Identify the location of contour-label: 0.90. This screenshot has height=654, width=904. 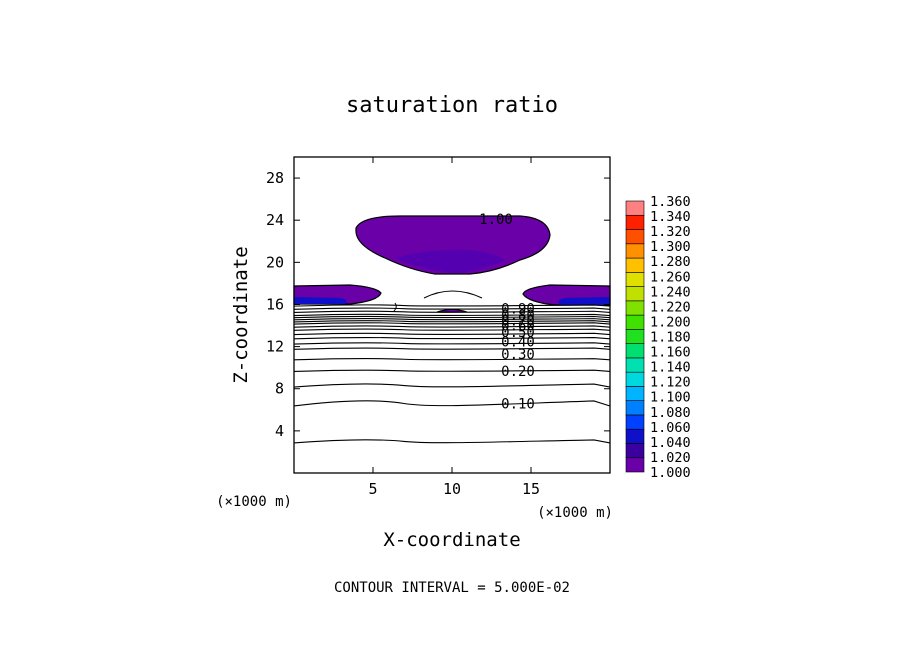
(518, 310).